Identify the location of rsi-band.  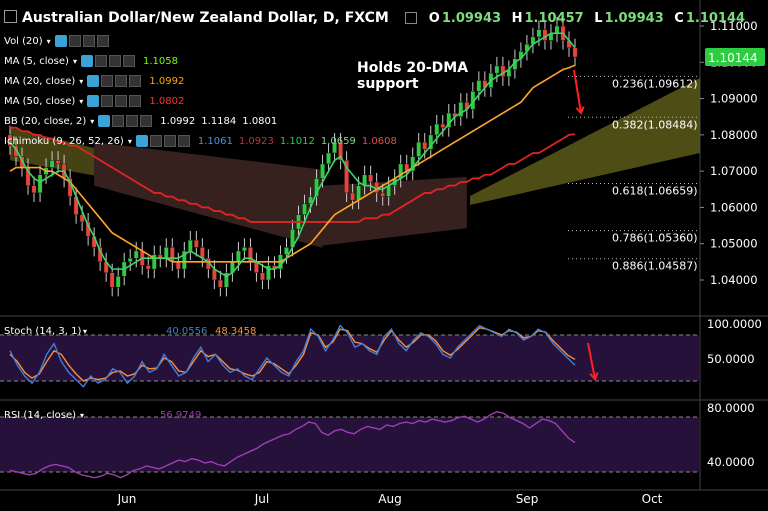
(350, 444).